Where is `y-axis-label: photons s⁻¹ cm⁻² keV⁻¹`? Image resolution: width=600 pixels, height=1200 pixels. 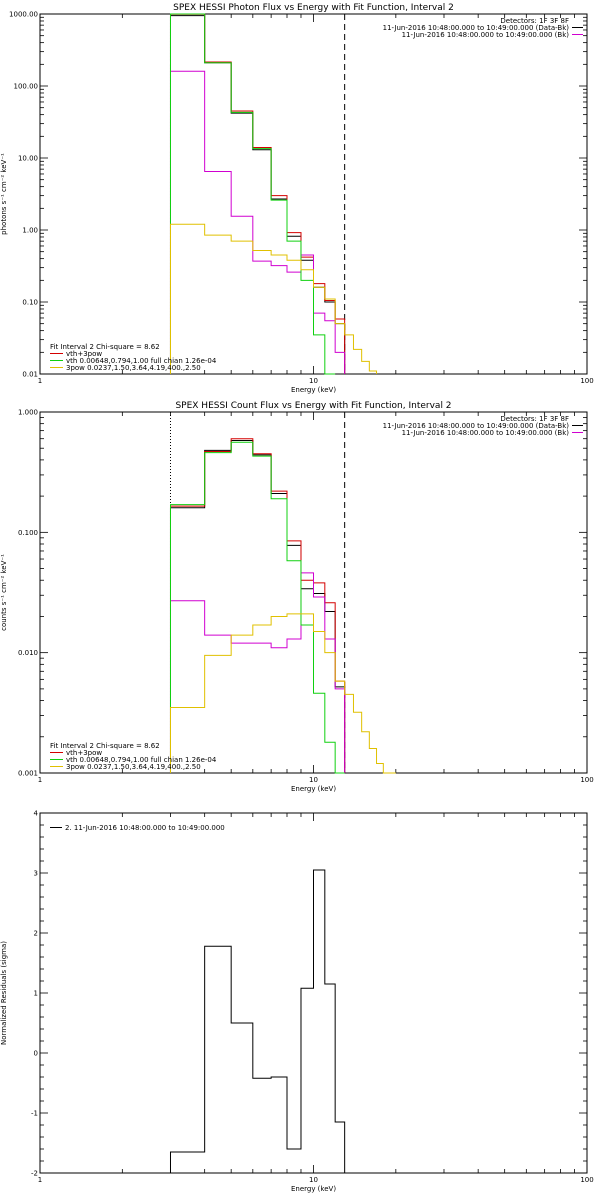 y-axis-label: photons s⁻¹ cm⁻² keV⁻¹ is located at coordinates (4, 194).